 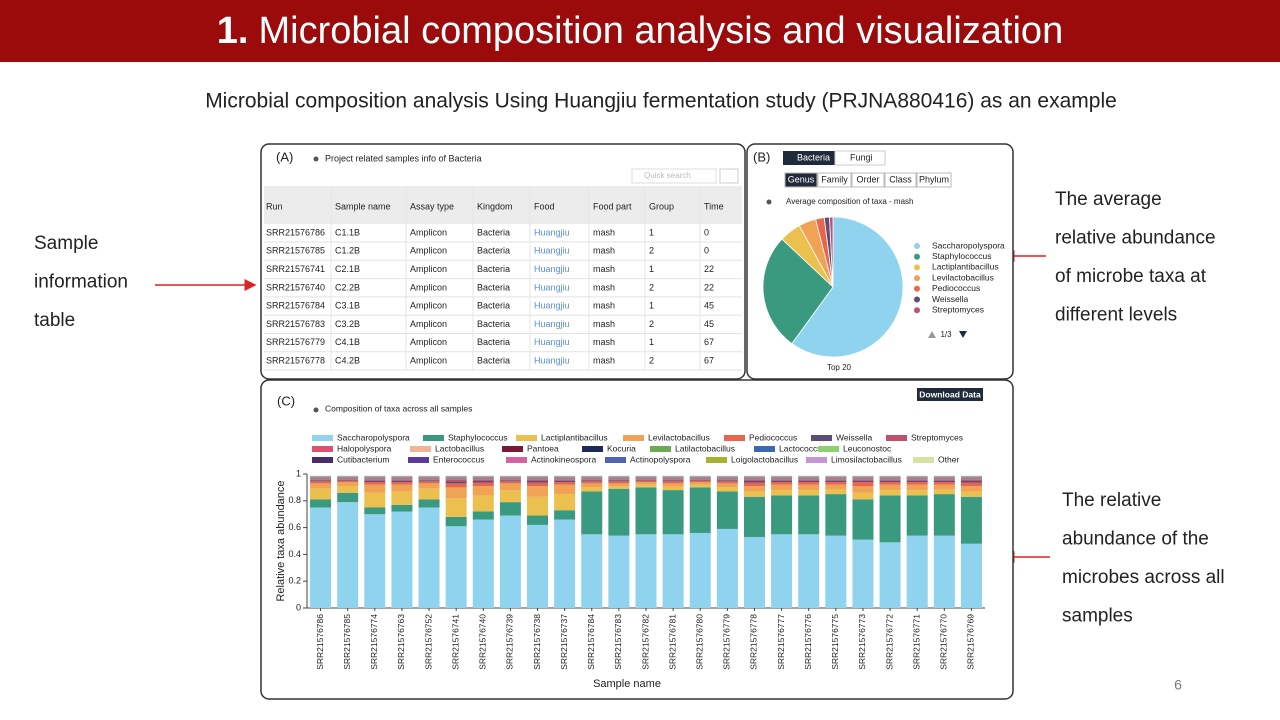 I want to click on legend-label: Leuconostoc, so click(x=867, y=448).